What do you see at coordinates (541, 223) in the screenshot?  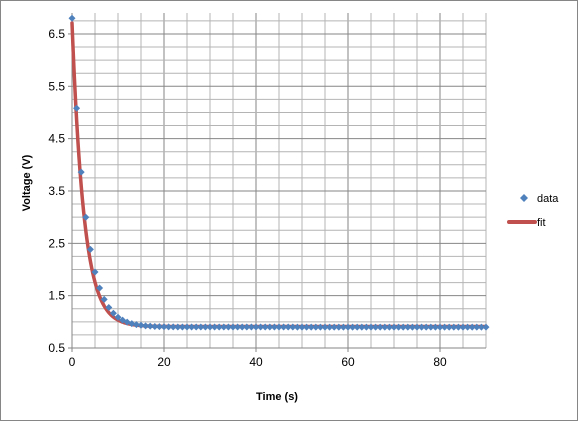 I see `legend-label-fit: fit` at bounding box center [541, 223].